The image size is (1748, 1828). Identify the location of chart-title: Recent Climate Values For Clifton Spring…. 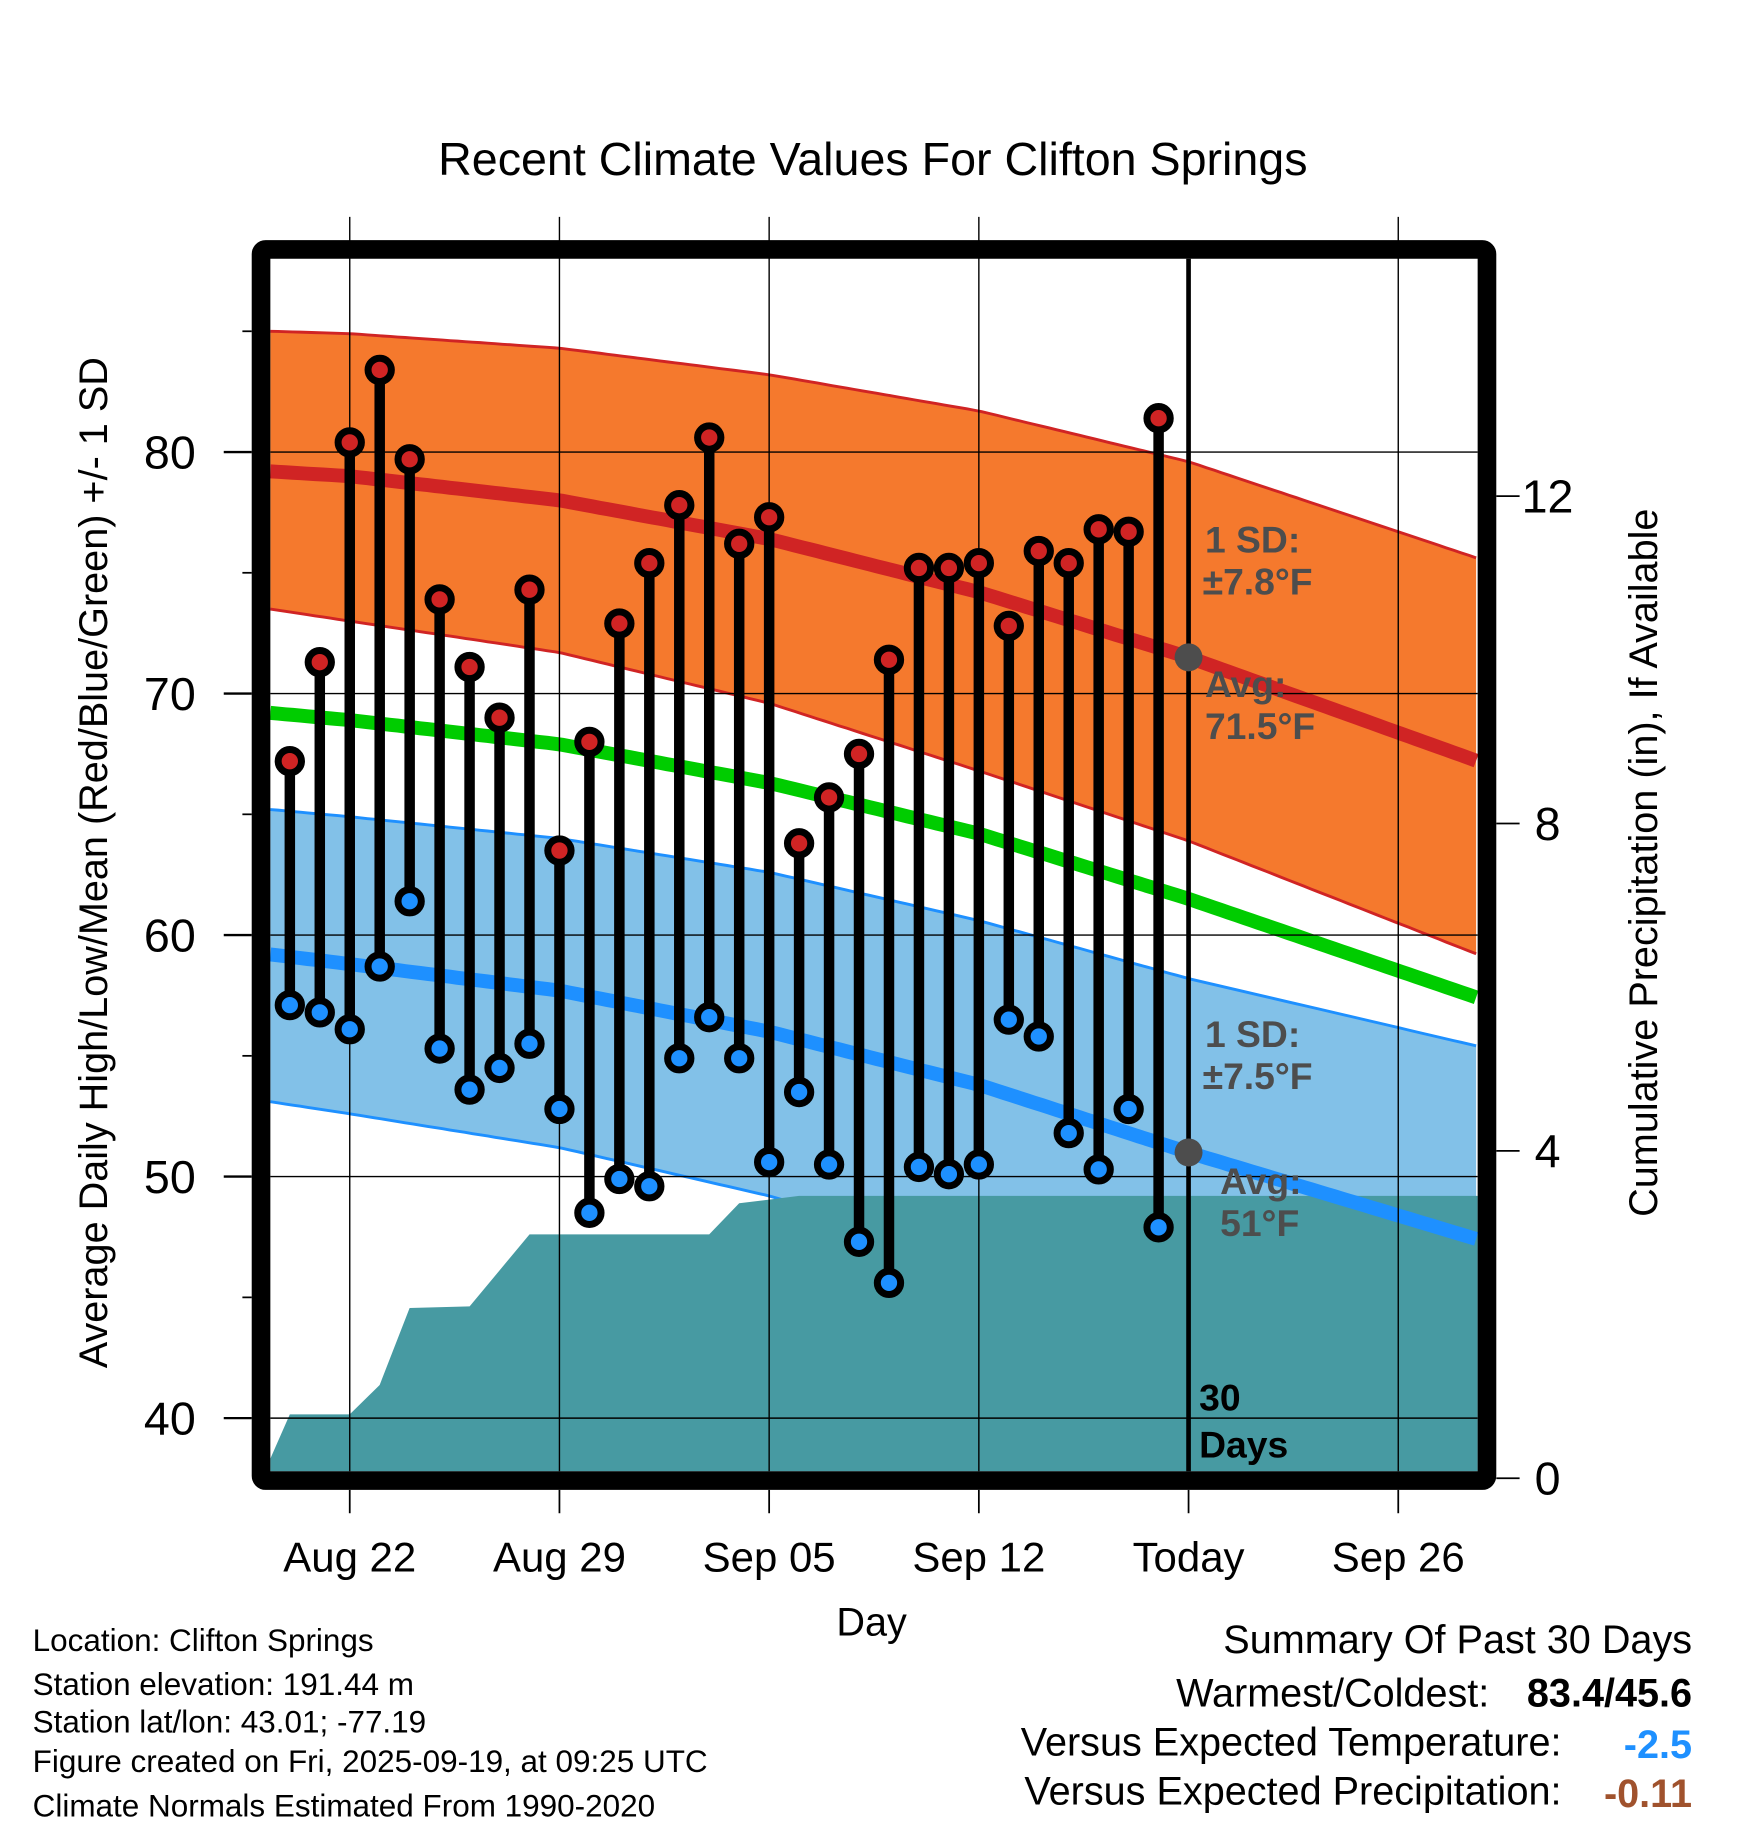
(872, 159).